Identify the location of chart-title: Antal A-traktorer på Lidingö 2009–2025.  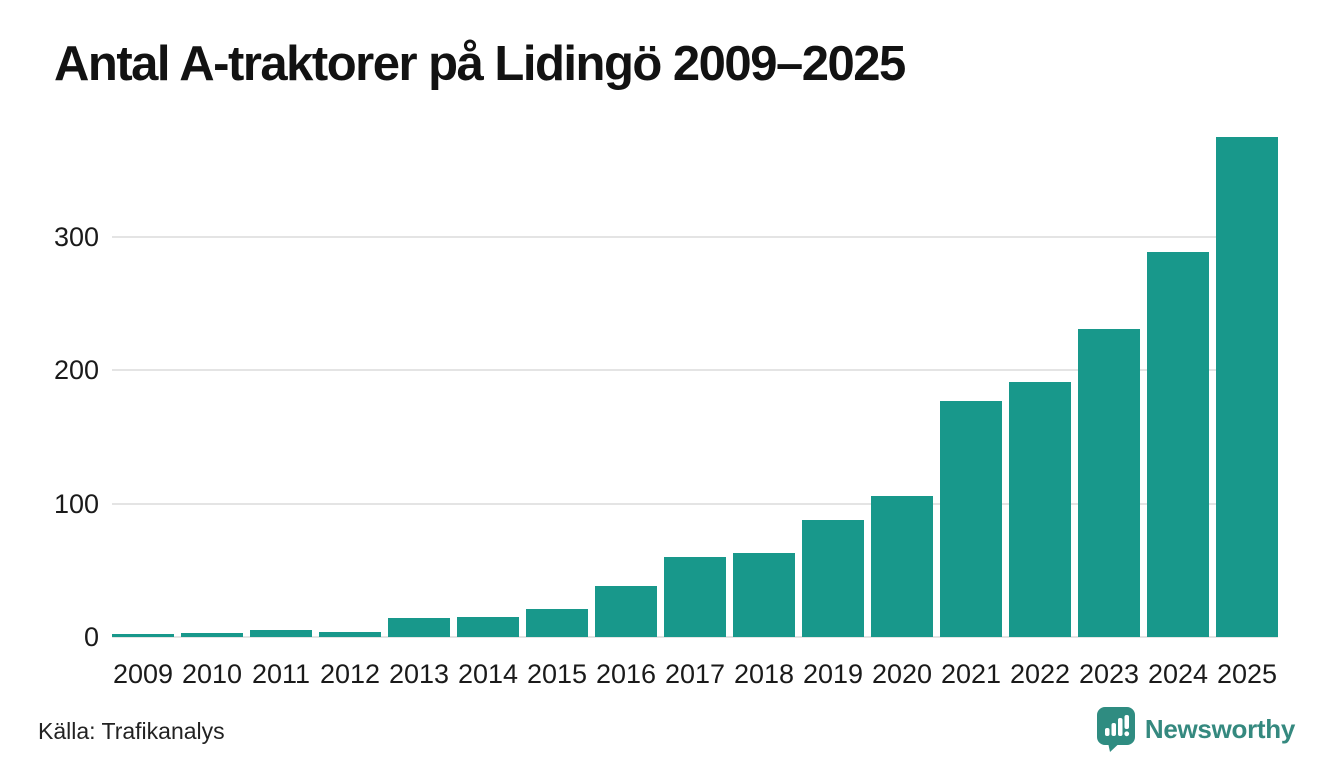
(480, 64).